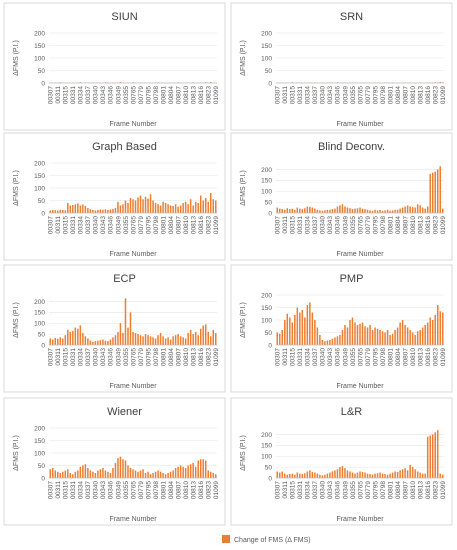 The width and height of the screenshot is (457, 550). I want to click on x-tick-label: 00823, so click(209, 357).